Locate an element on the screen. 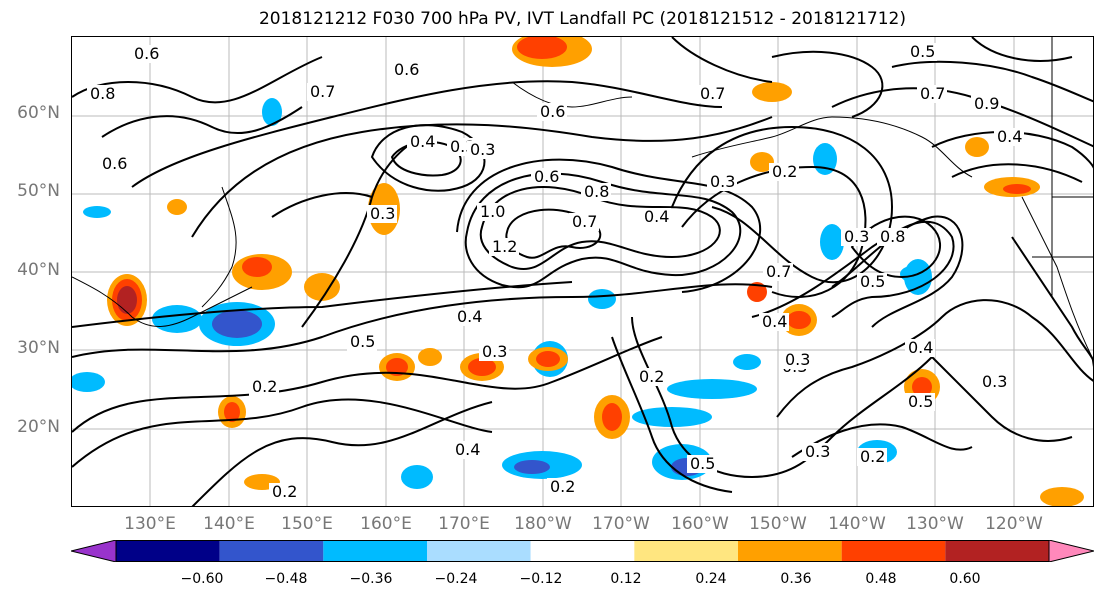 This screenshot has height=601, width=1105. lat-label: 20°N is located at coordinates (38, 427).